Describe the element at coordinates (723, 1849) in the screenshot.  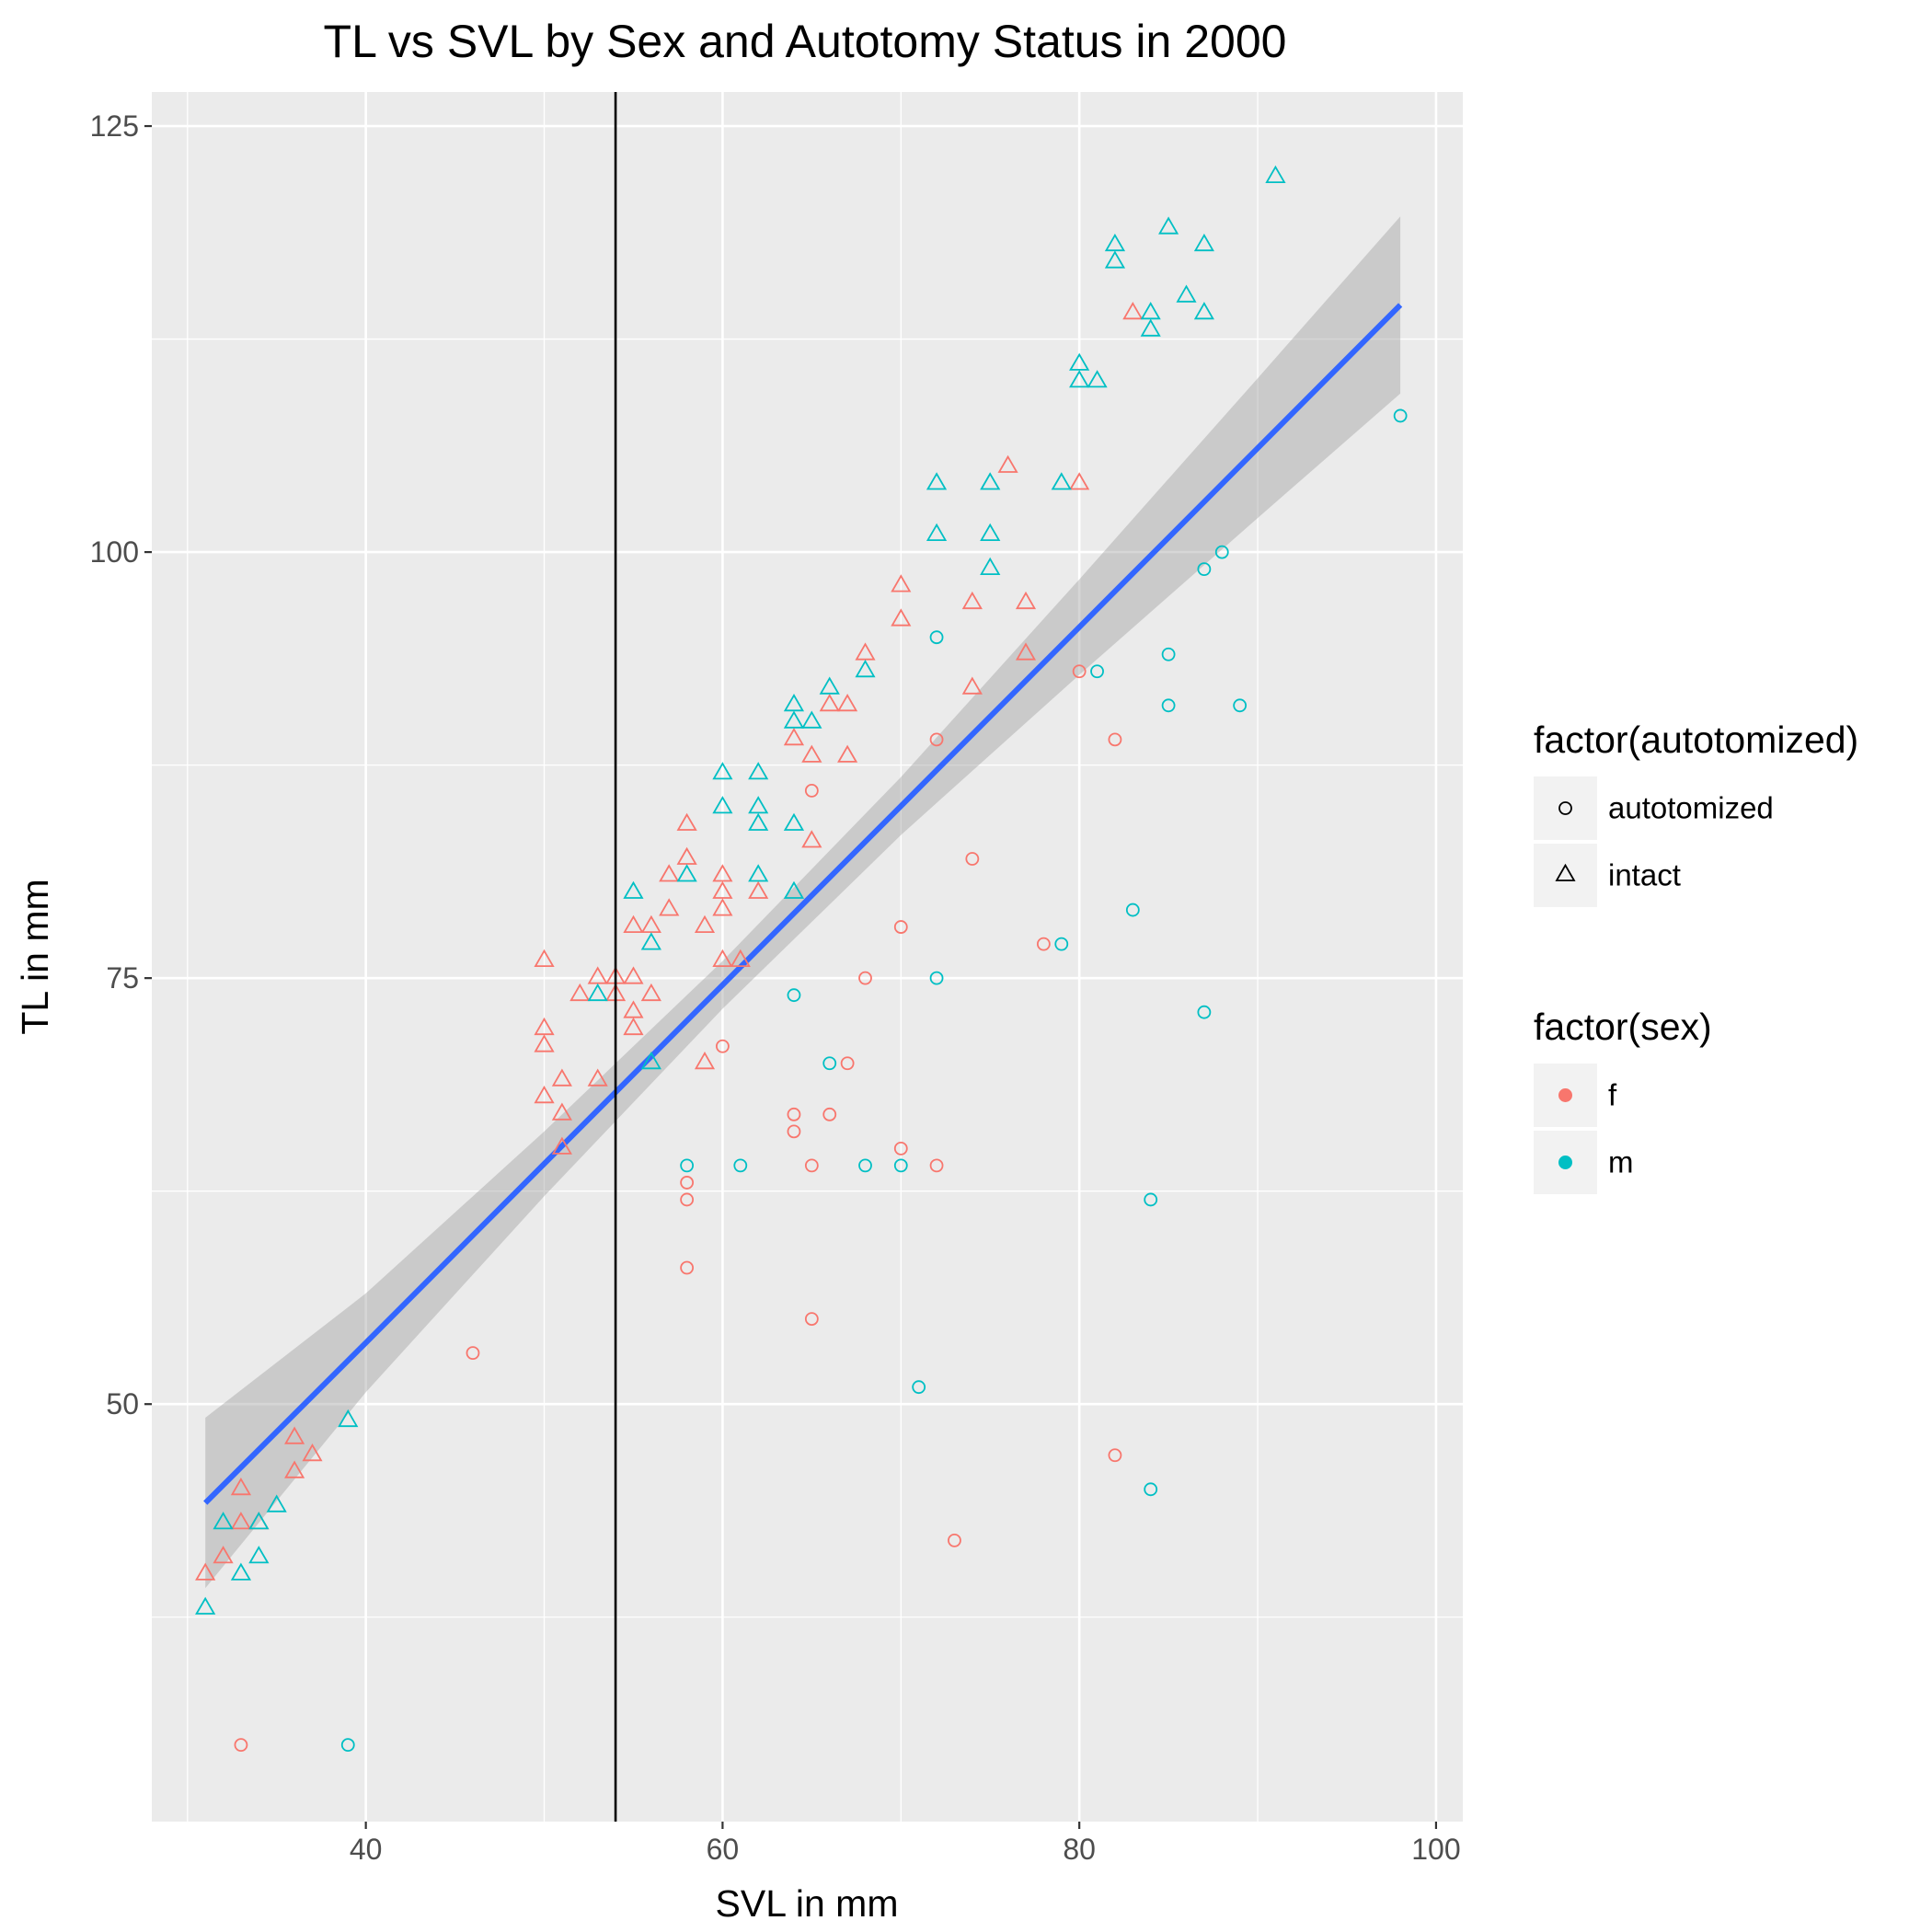
I see `x-tick-label: 60` at that location.